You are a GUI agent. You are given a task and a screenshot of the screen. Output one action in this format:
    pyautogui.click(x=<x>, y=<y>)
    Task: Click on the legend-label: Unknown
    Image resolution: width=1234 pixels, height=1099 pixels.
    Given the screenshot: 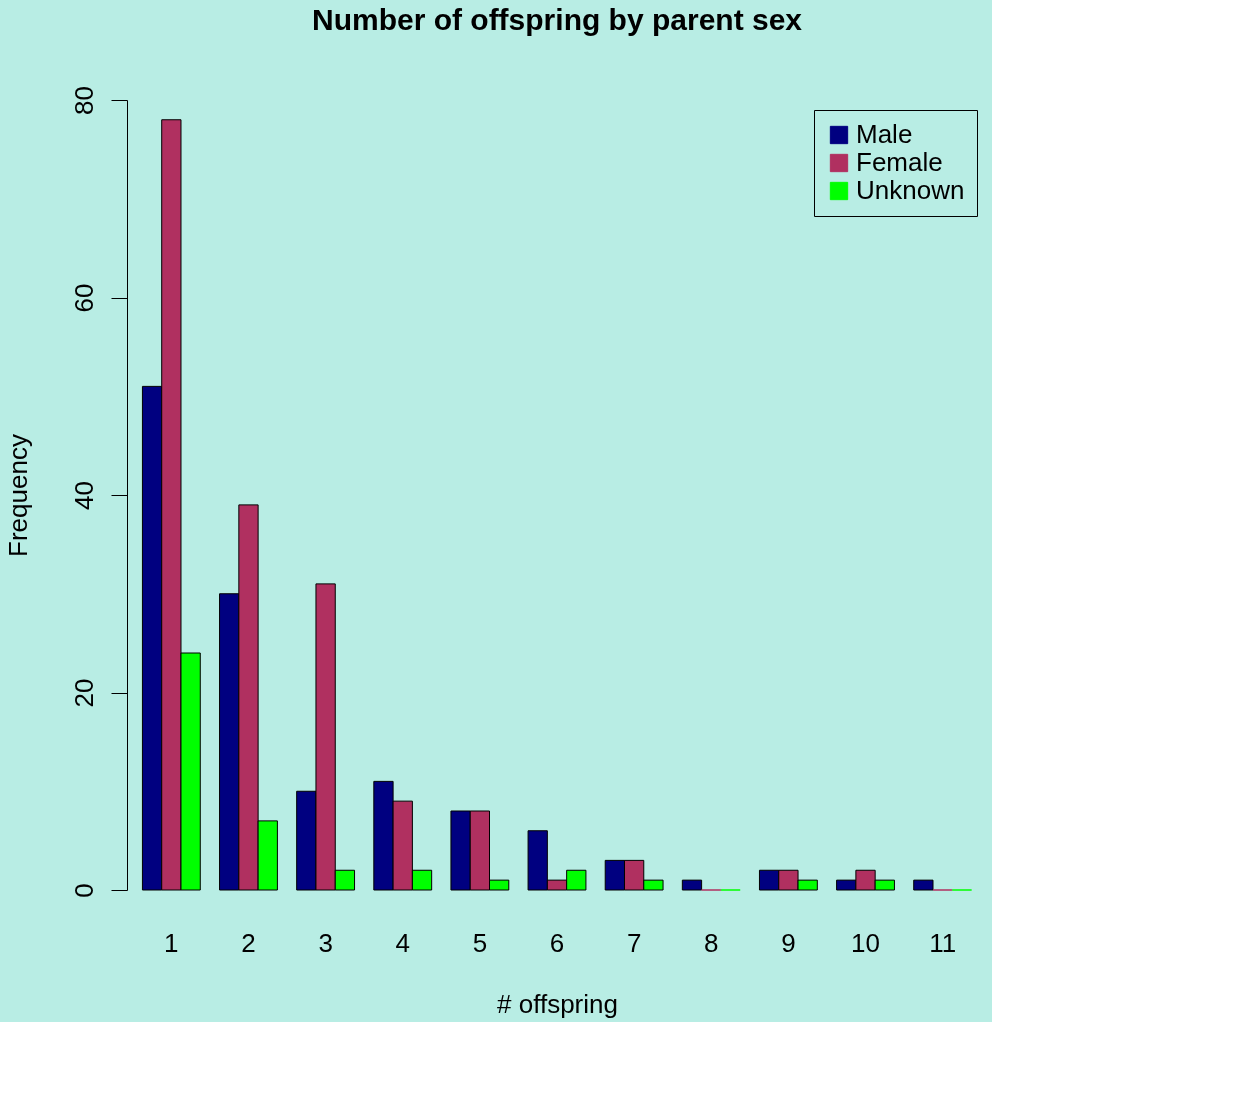 What is the action you would take?
    pyautogui.click(x=910, y=190)
    